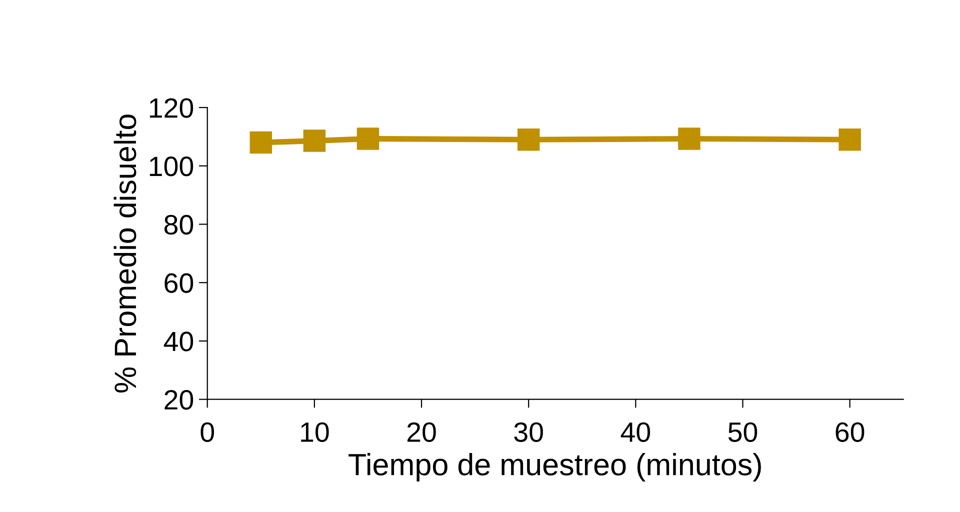 This screenshot has height=512, width=960. What do you see at coordinates (172, 166) in the screenshot?
I see `y-tick-label: 100` at bounding box center [172, 166].